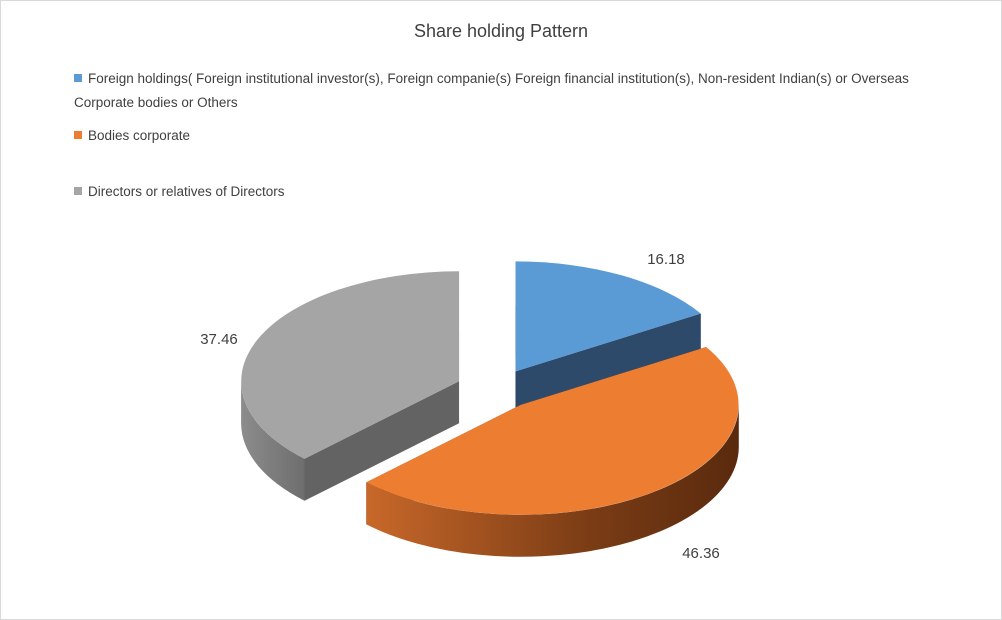 The image size is (1002, 620). Describe the element at coordinates (519, 192) in the screenshot. I see `legend-item-directors: Directors or relatives of Directors` at that location.